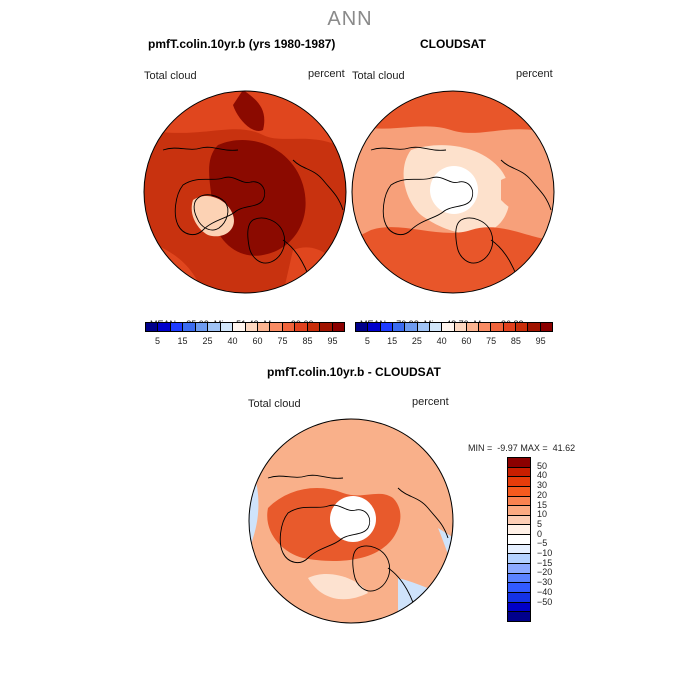 The width and height of the screenshot is (700, 700). What do you see at coordinates (491, 341) in the screenshot?
I see `obs-colorbar-tick-label: 75` at bounding box center [491, 341].